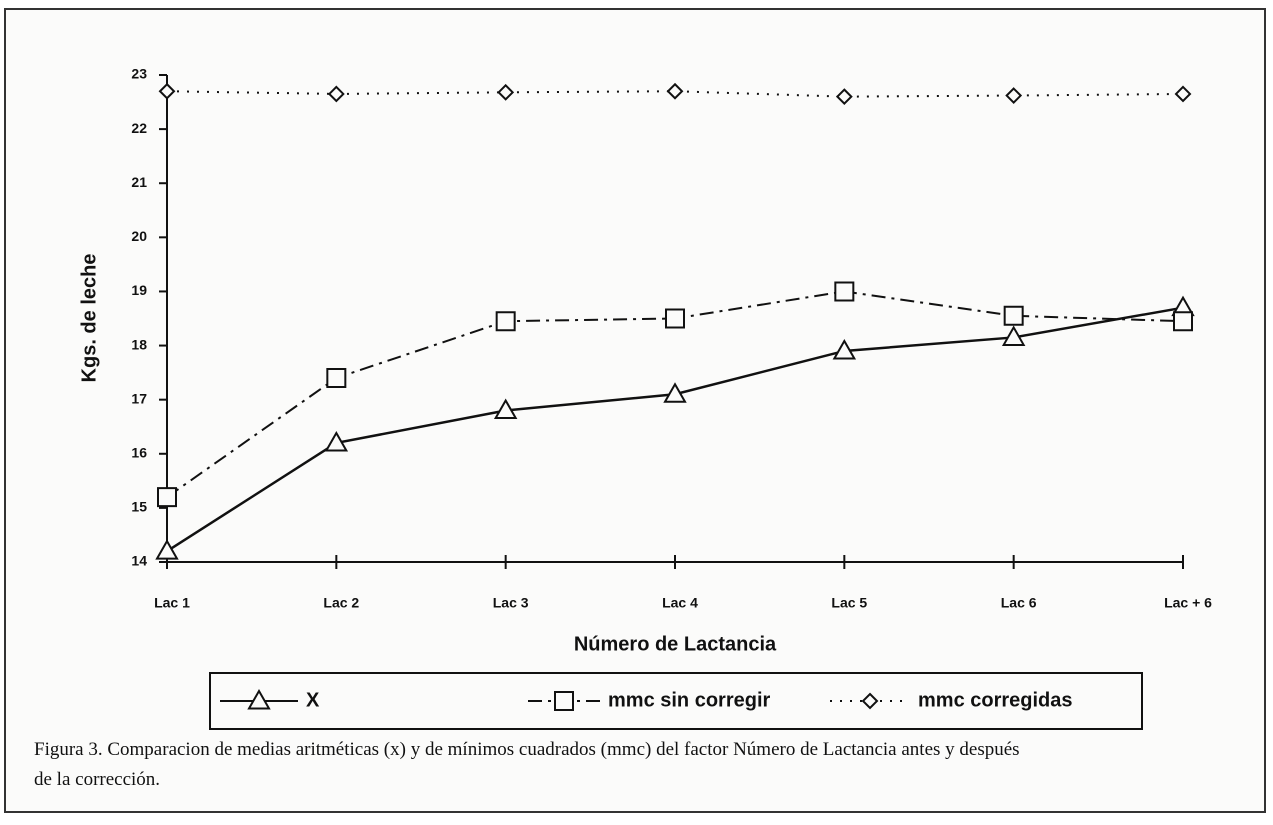 This screenshot has width=1273, height=825. Describe the element at coordinates (139, 344) in the screenshot. I see `y-tick-label: 18` at that location.